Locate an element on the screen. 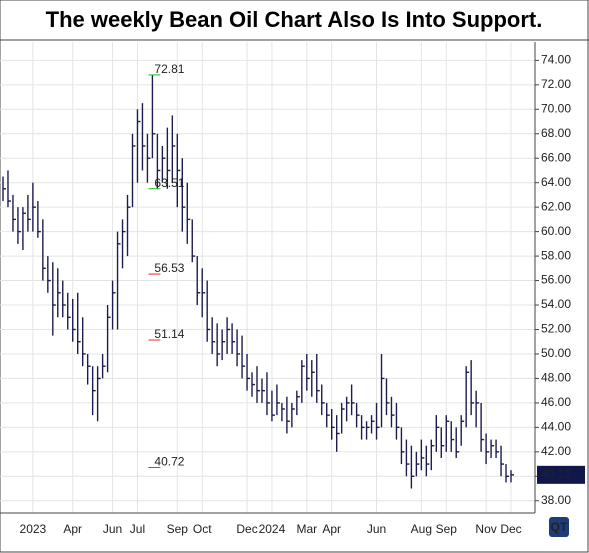 This screenshot has height=553, width=589. x-tick-label: Jul is located at coordinates (137, 529).